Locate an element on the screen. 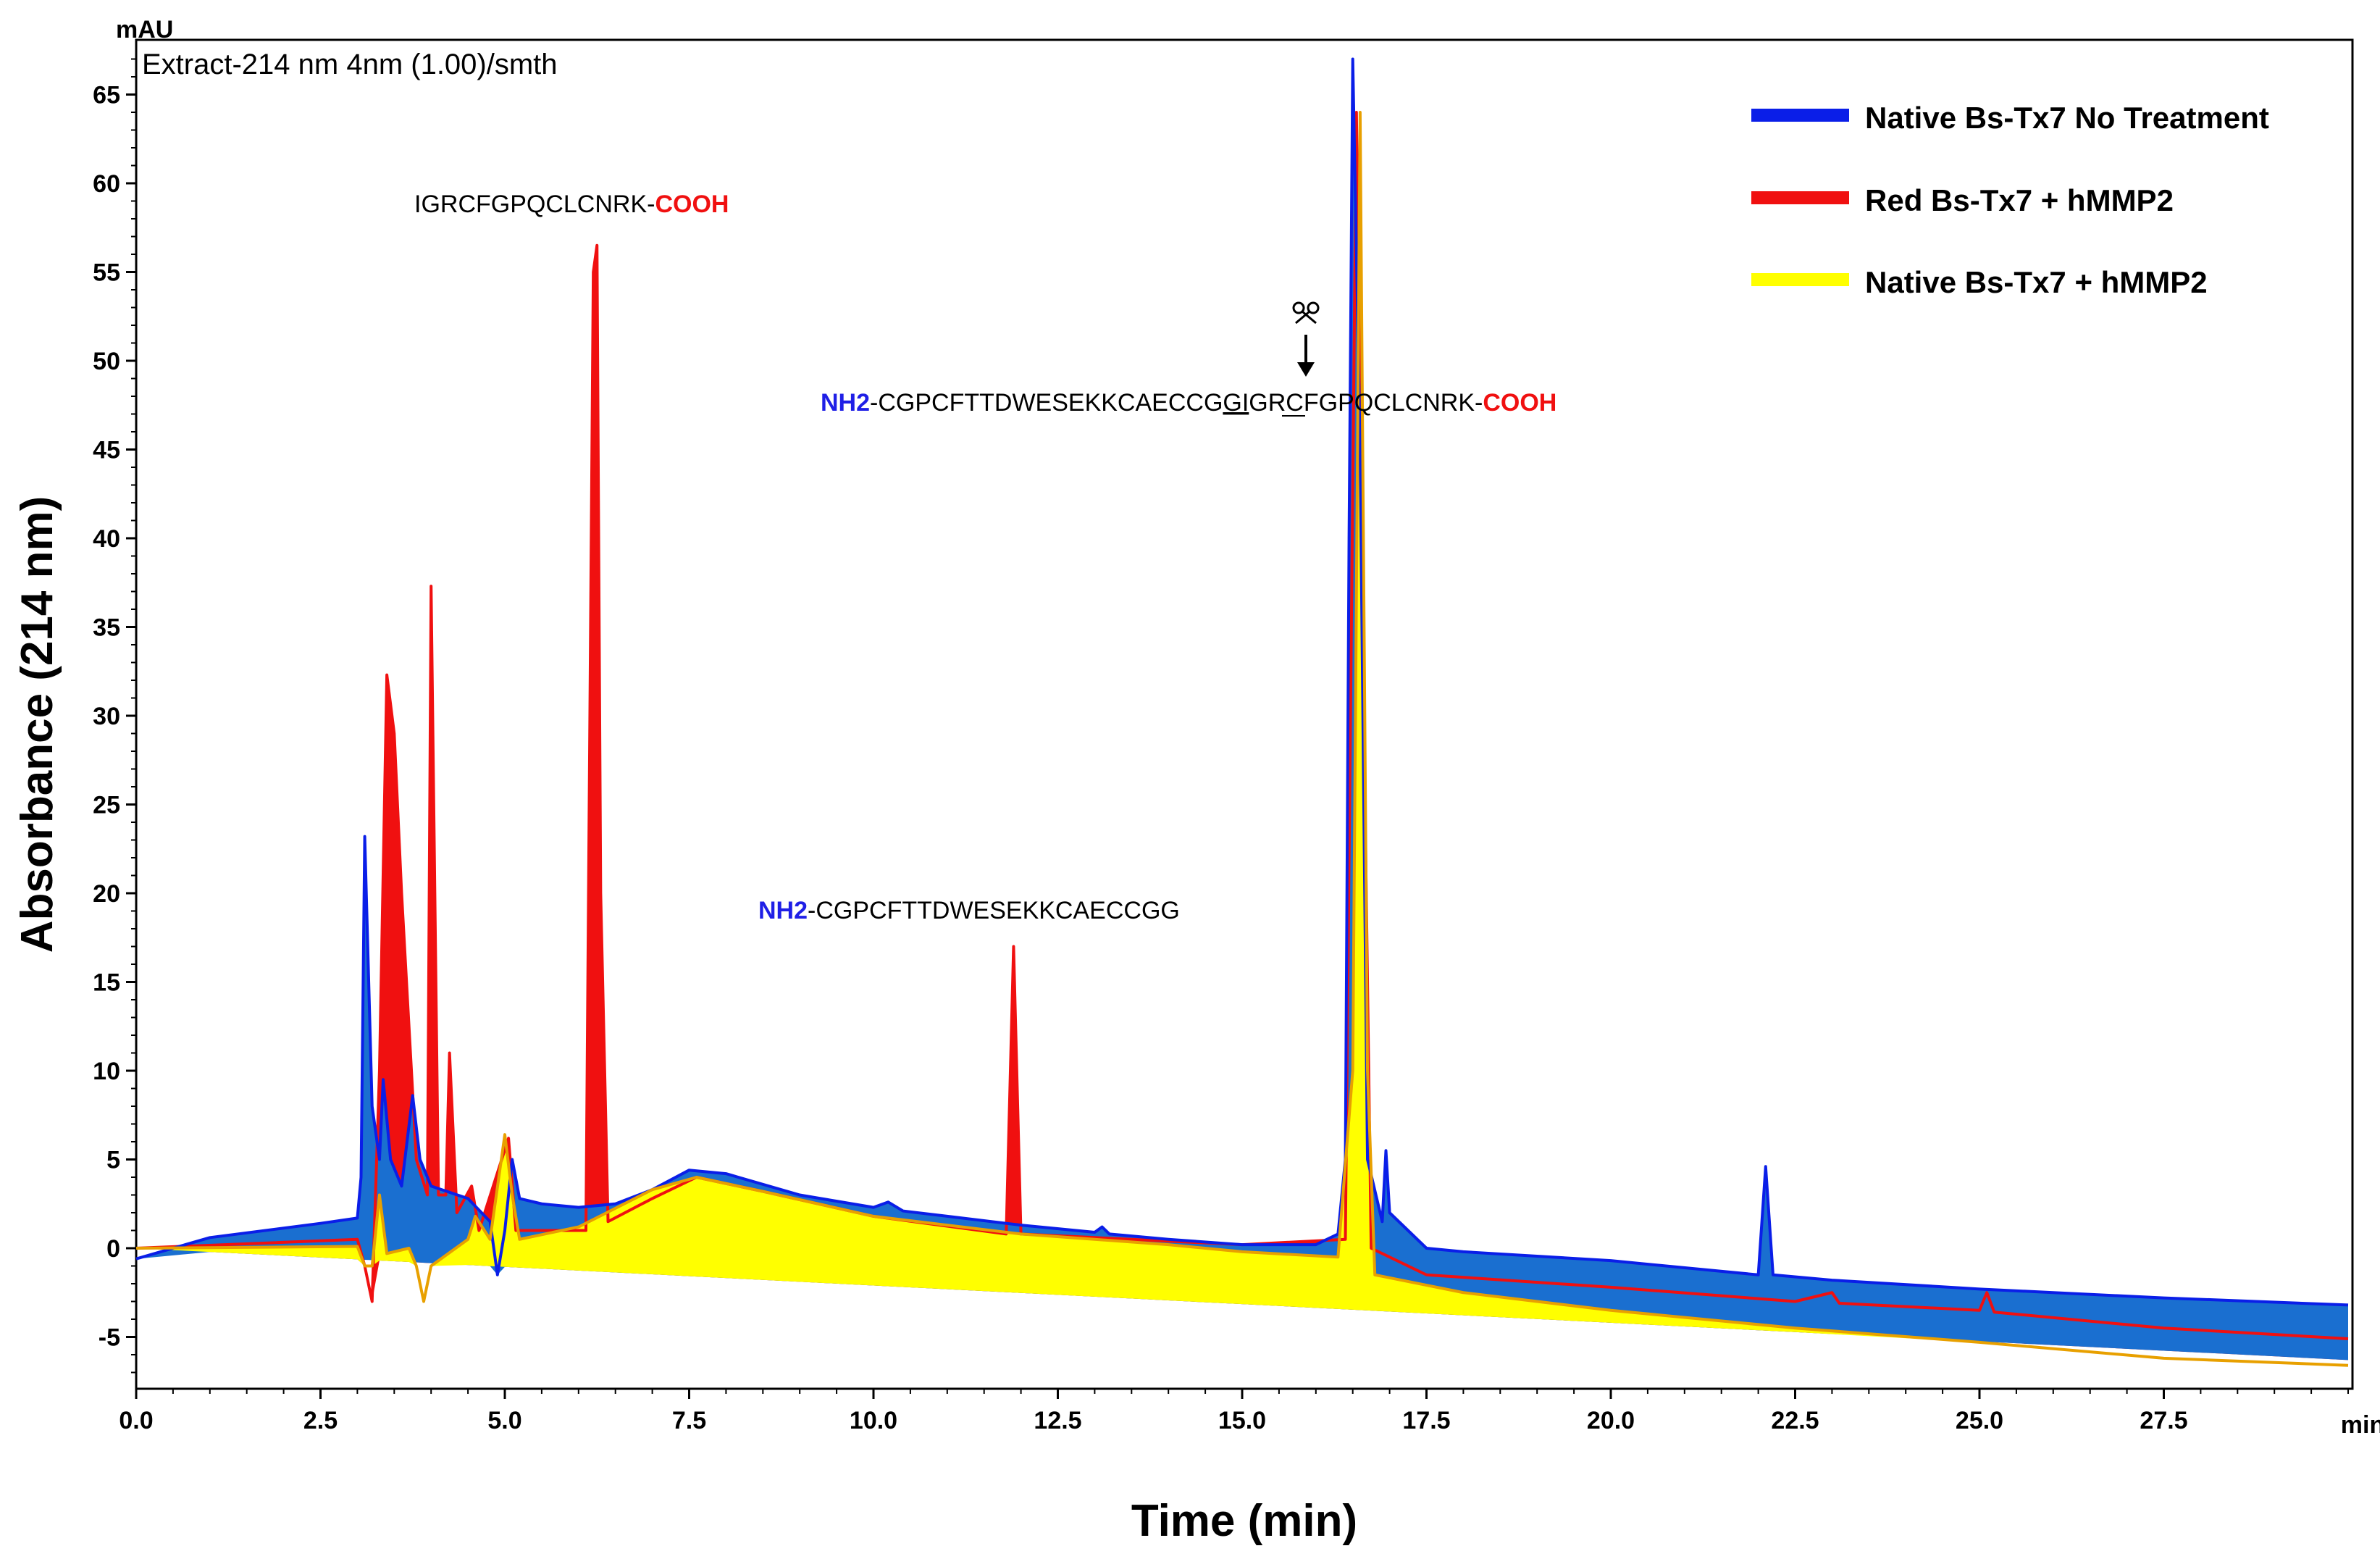 This screenshot has width=2380, height=1559. y-axis-ticks: -5 0 5 10 15 20 25 30 35 40 45 50 55 60 65 is located at coordinates (114, 716).